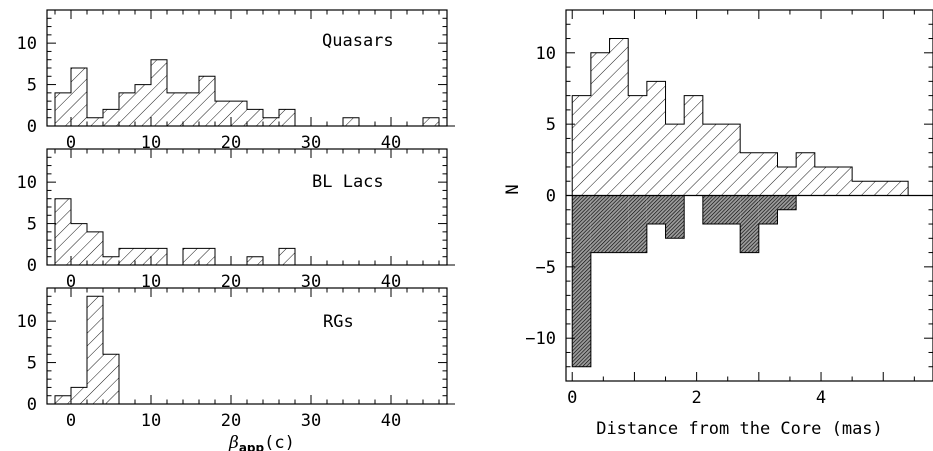 Image resolution: width=933 pixels, height=451 pixels. What do you see at coordinates (546, 268) in the screenshot?
I see `y-tick-label: −5` at bounding box center [546, 268].